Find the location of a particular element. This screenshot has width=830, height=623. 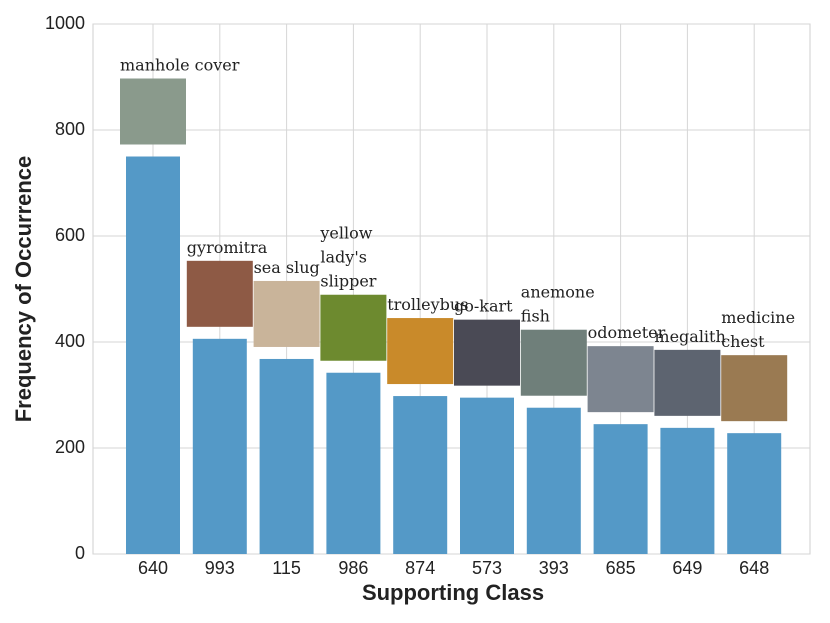

annotation: trolleybus is located at coordinates (427, 304).